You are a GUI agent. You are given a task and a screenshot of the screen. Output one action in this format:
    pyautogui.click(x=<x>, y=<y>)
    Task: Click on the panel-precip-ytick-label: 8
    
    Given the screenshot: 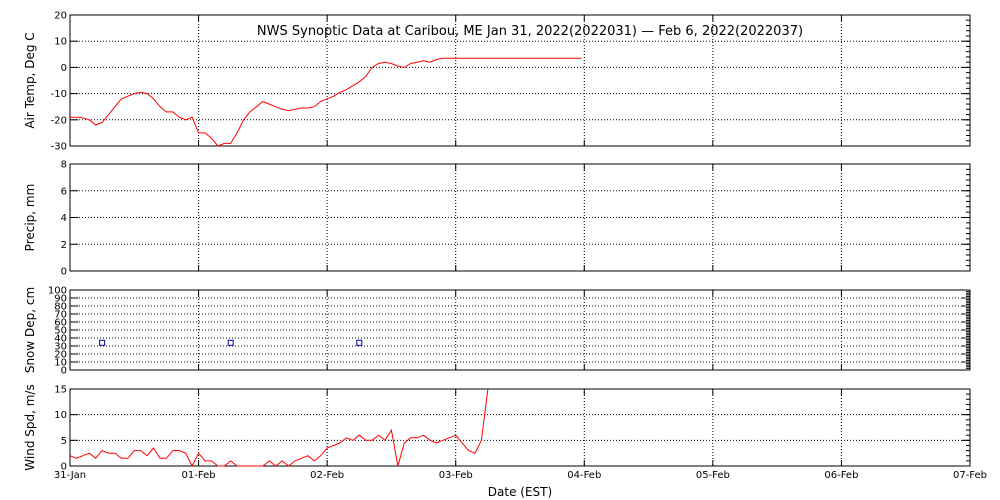 What is the action you would take?
    pyautogui.click(x=64, y=165)
    